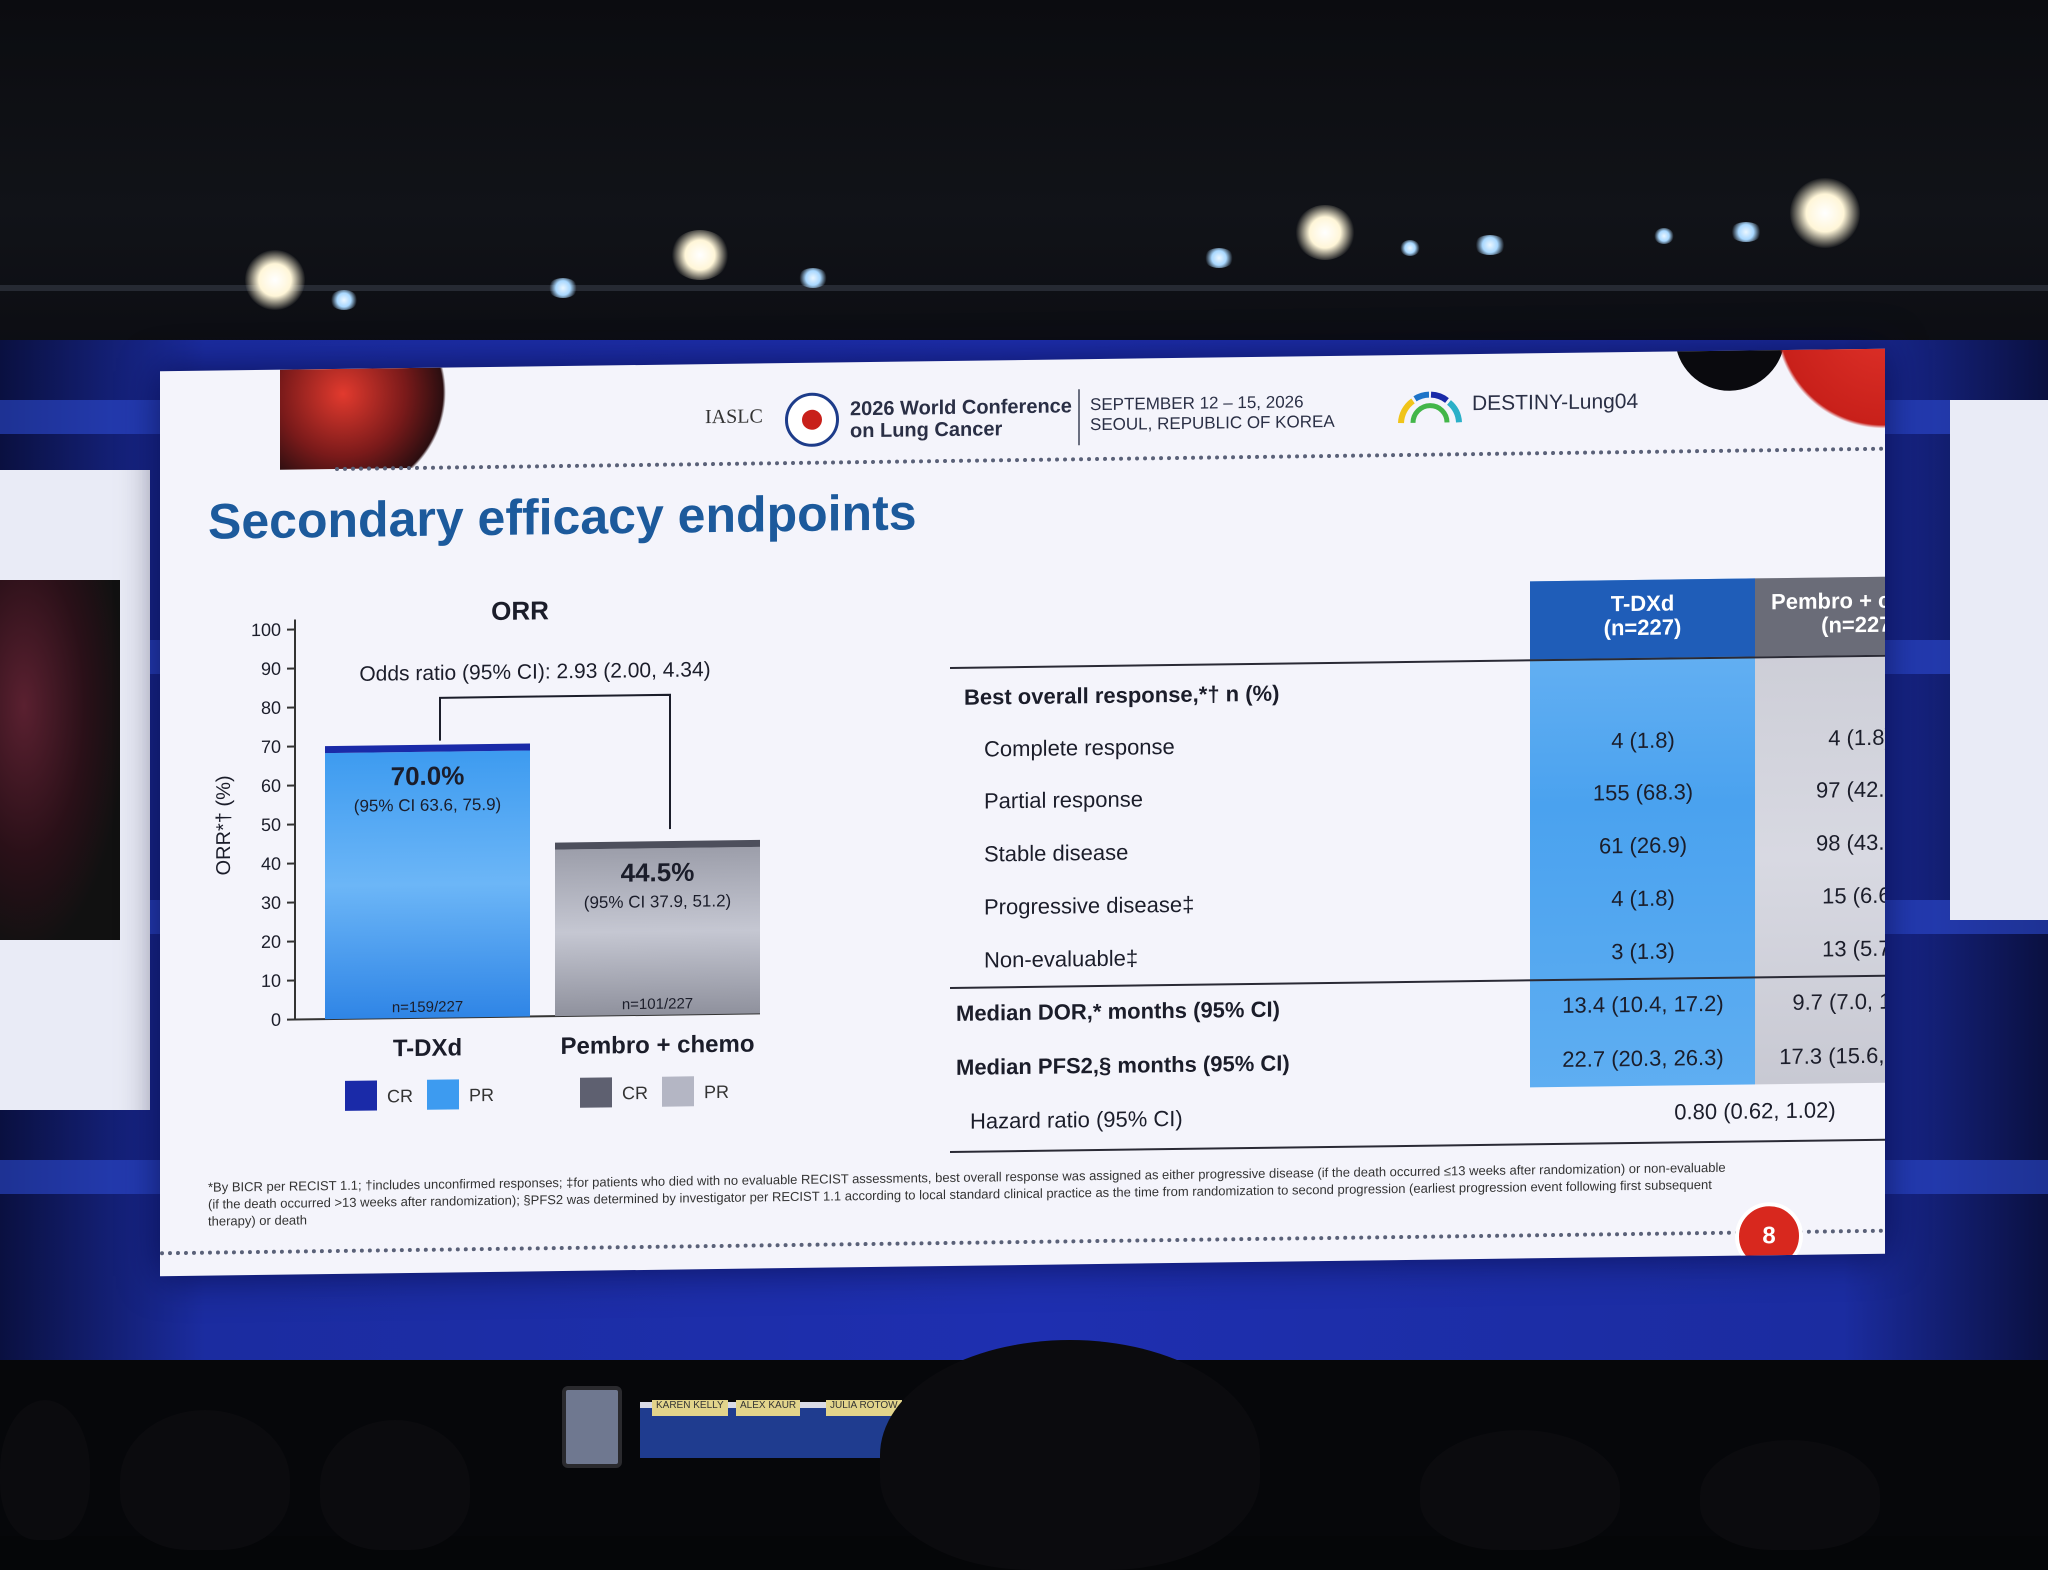 This screenshot has width=2048, height=1570. I want to click on y-axis-label: ORR*† (%), so click(224, 825).